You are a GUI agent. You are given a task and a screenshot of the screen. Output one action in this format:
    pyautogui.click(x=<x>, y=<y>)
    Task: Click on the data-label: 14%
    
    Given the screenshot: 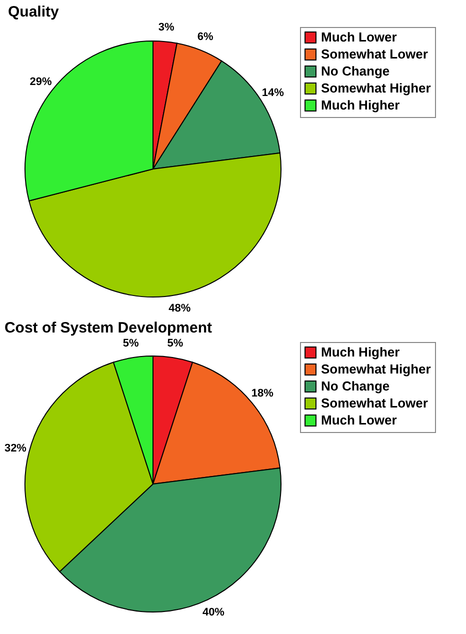 What is the action you would take?
    pyautogui.click(x=273, y=92)
    